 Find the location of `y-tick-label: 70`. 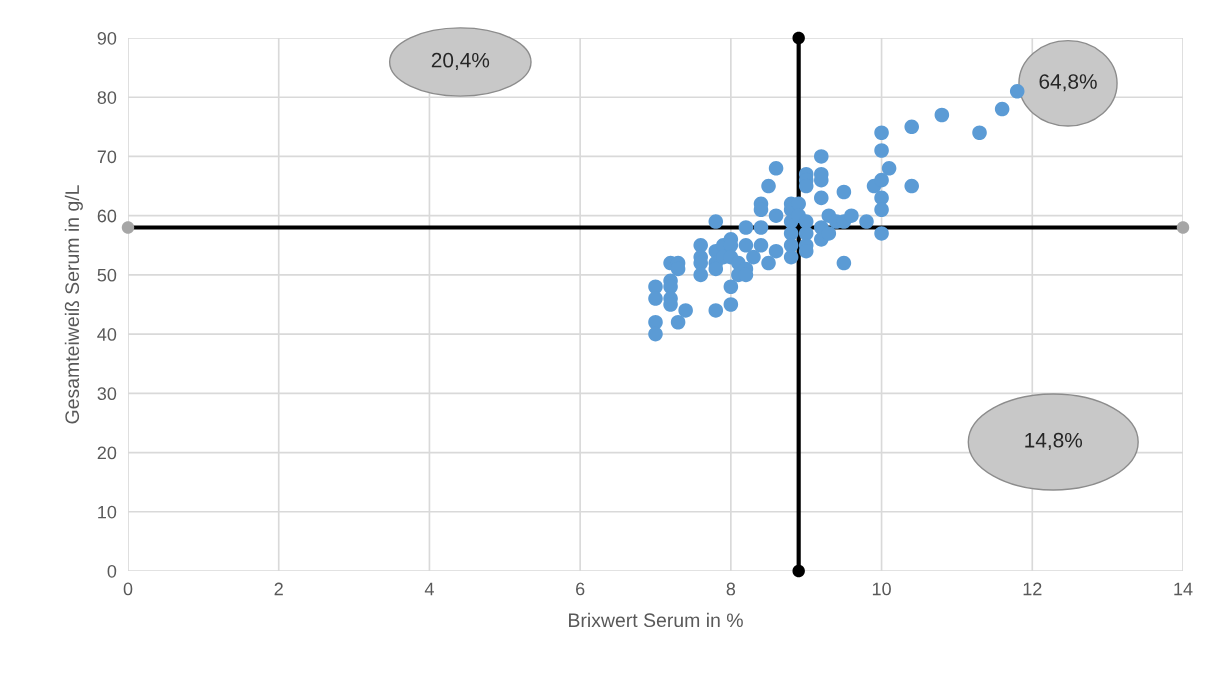

y-tick-label: 70 is located at coordinates (107, 157).